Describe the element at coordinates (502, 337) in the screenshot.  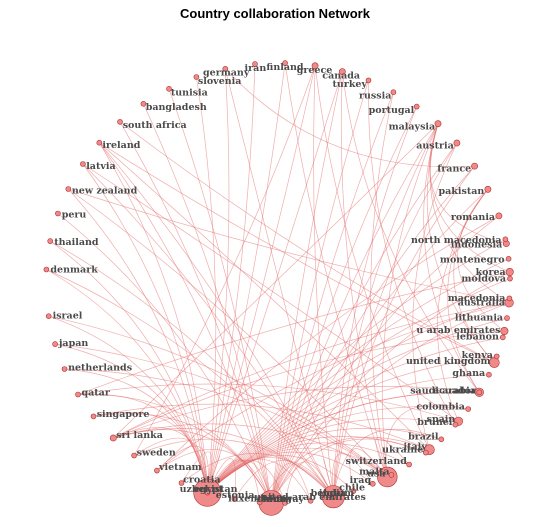
I see `node-lebanon` at that location.